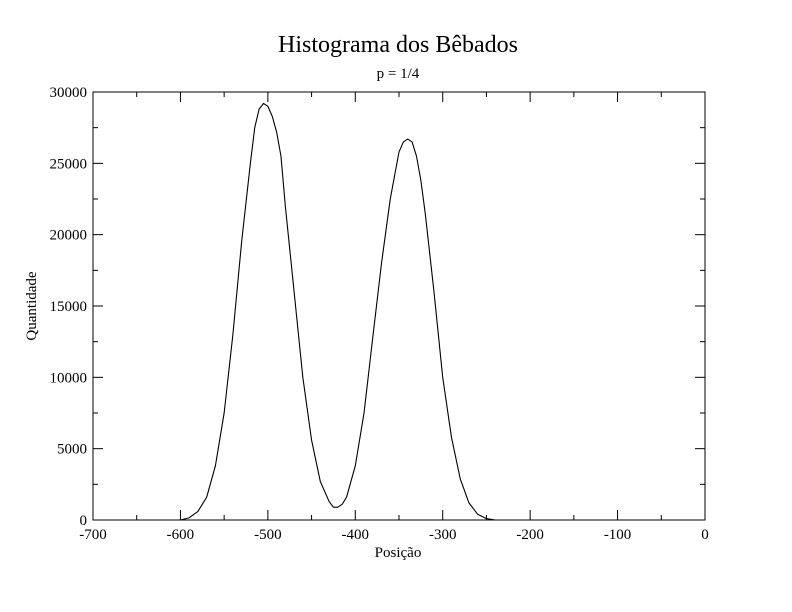  Describe the element at coordinates (32, 305) in the screenshot. I see `y-axis-label: Quantidade` at that location.